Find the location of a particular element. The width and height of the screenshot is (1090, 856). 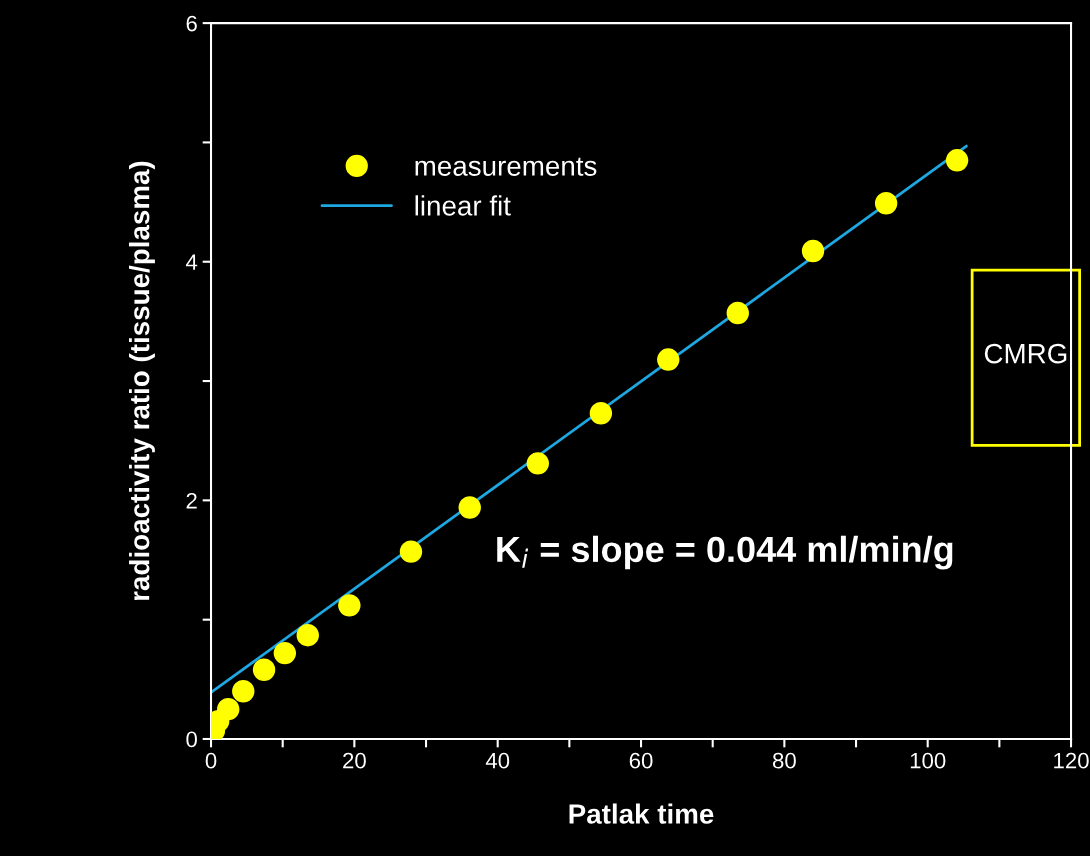

y-tick-label: 4 is located at coordinates (191, 262).